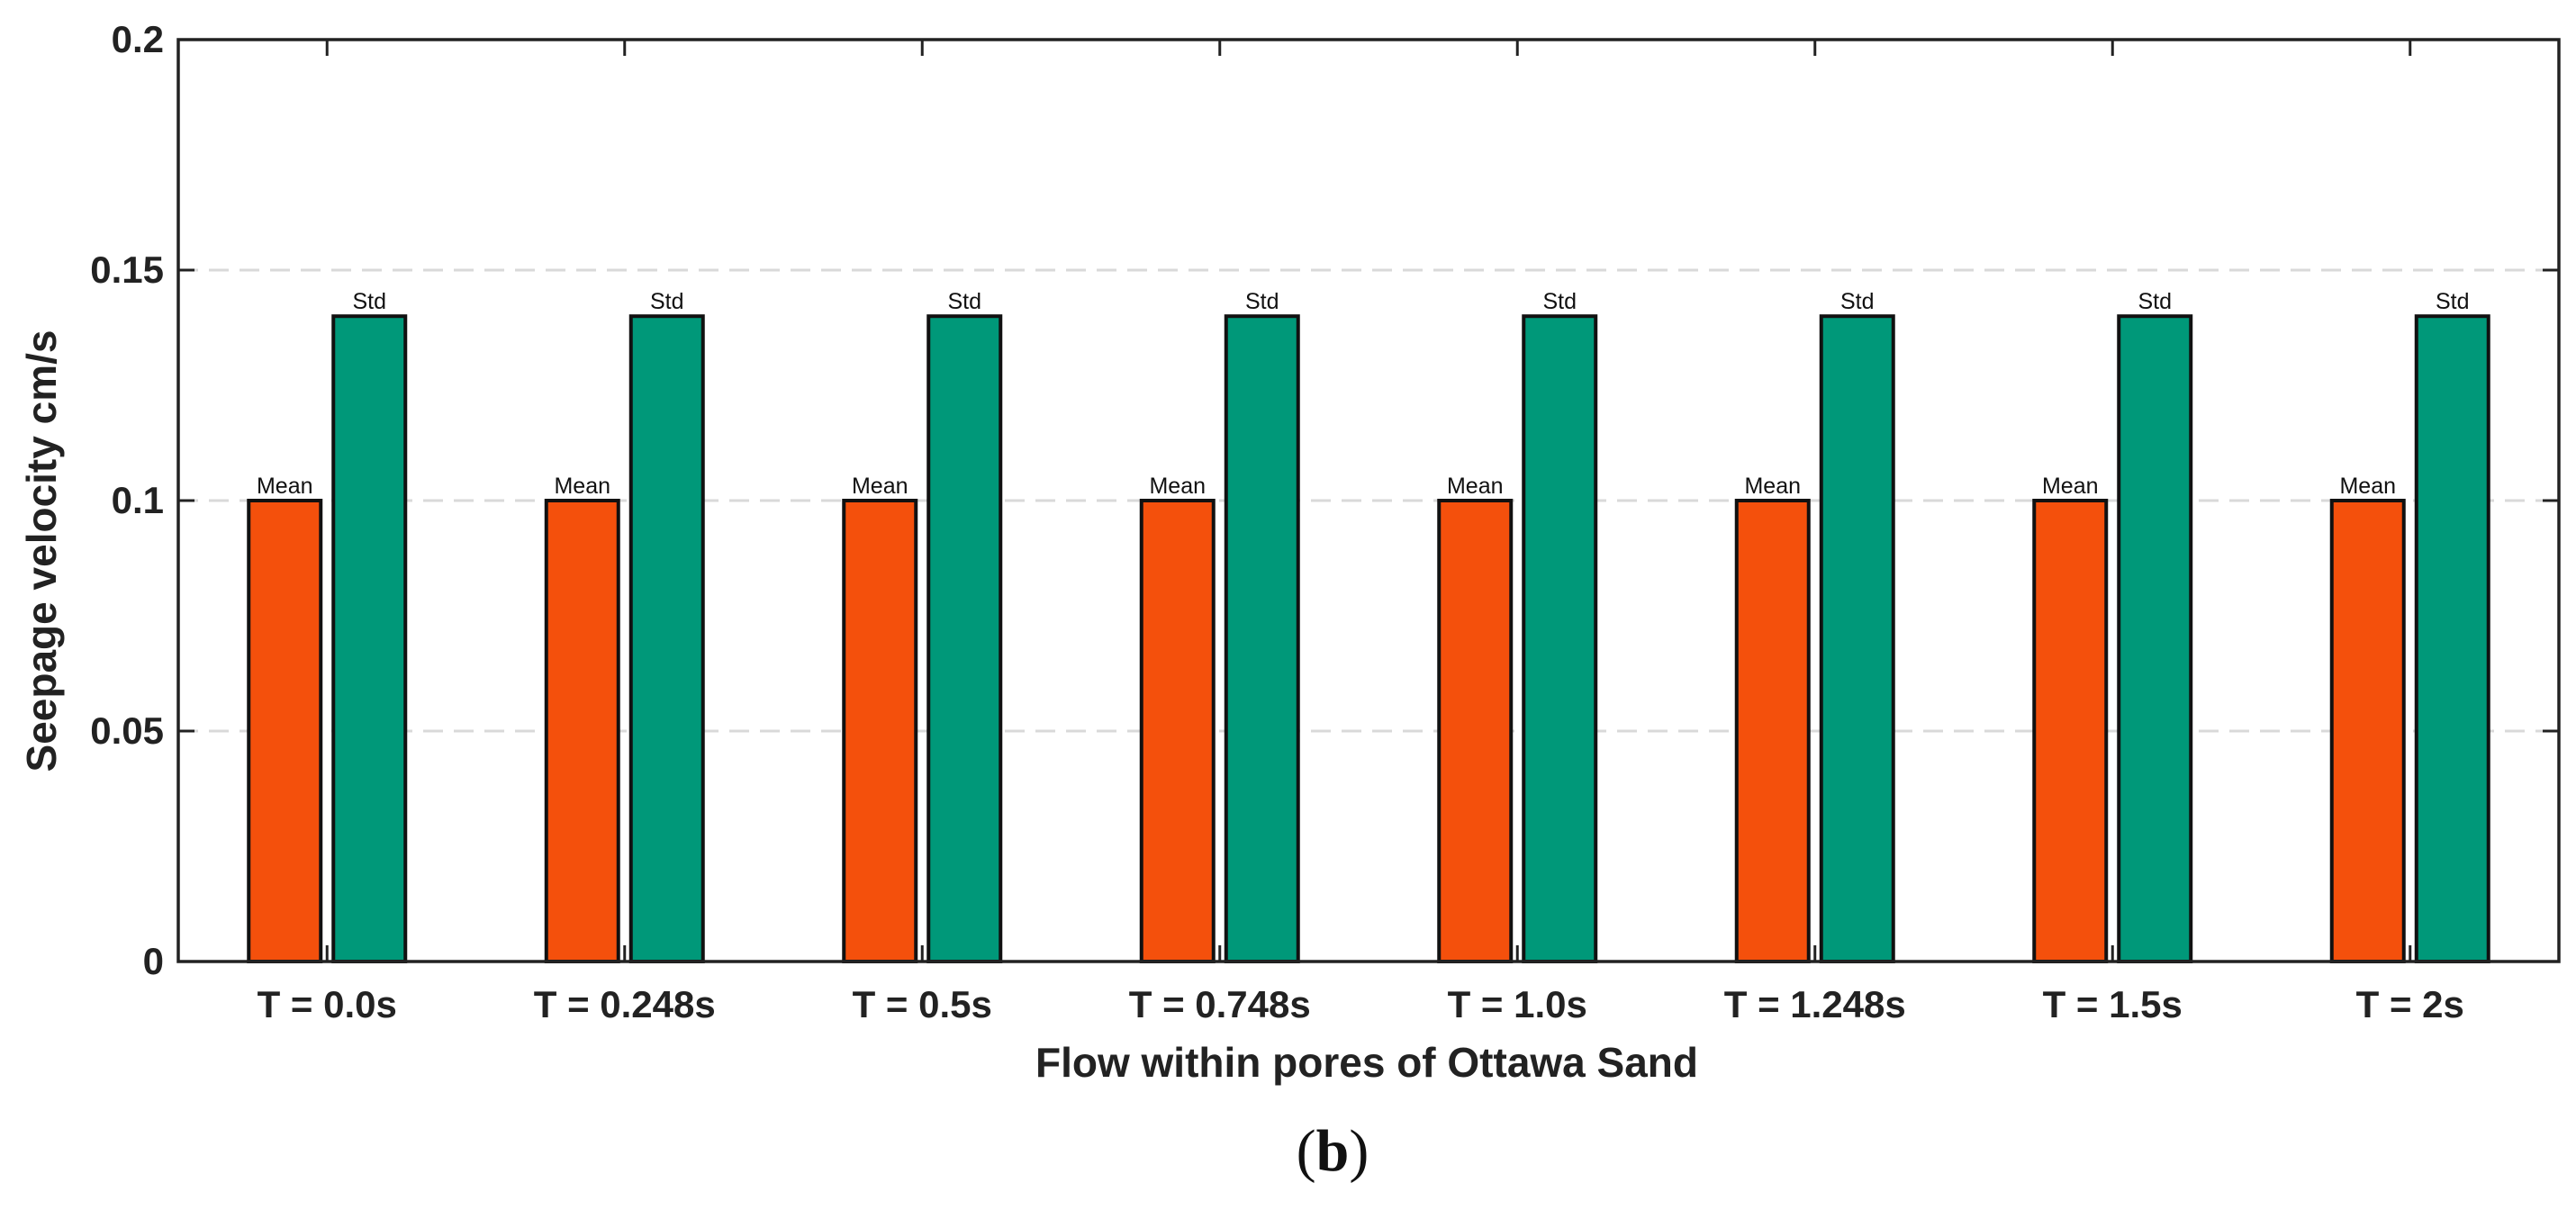 The image size is (2576, 1210). What do you see at coordinates (2410, 1004) in the screenshot?
I see `x-tick-label: T = 2s` at bounding box center [2410, 1004].